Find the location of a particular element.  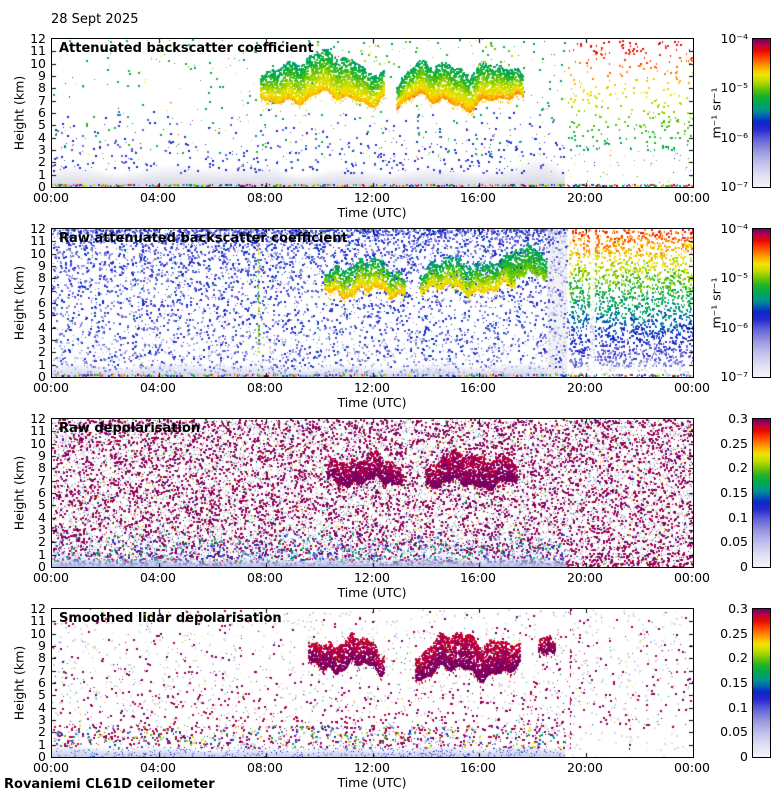

colorbar-tick-label: 0.2 is located at coordinates (738, 467).